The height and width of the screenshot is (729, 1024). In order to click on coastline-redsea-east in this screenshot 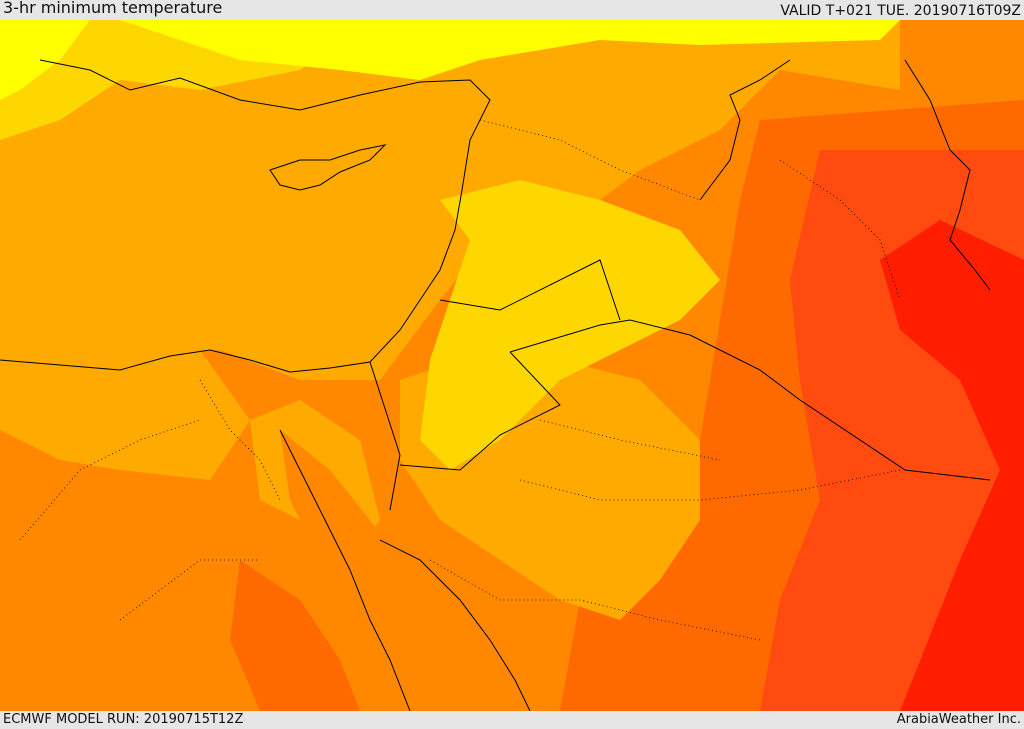, I will do `click(455, 625)`.